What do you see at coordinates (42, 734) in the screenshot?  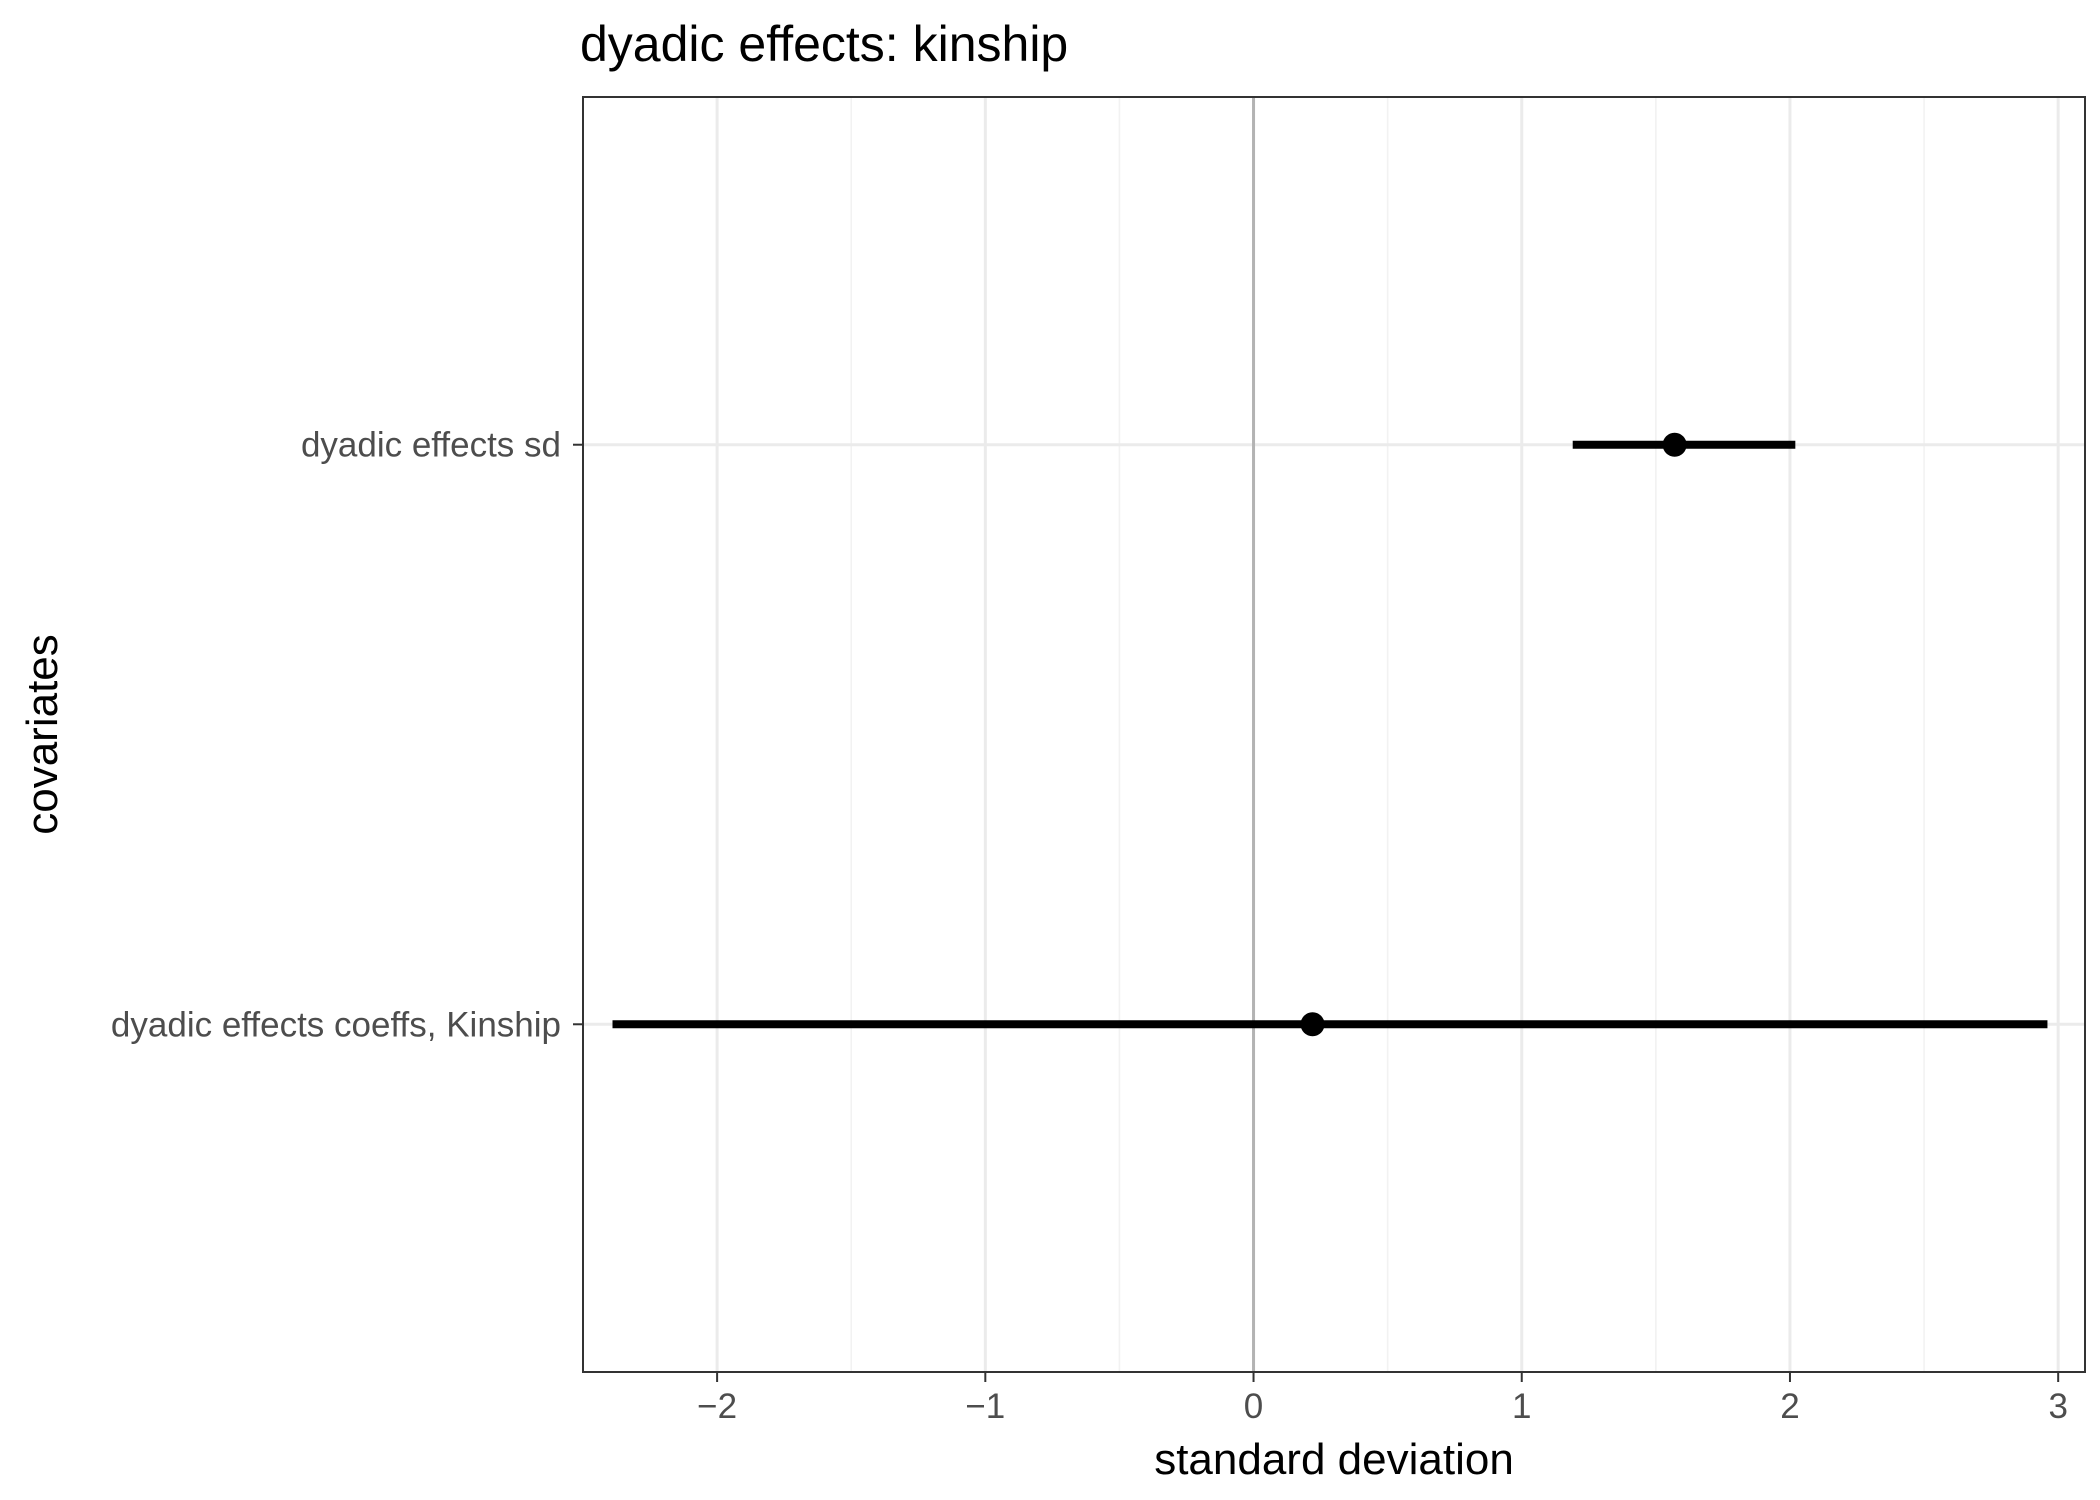 I see `y-axis-title: covariates` at bounding box center [42, 734].